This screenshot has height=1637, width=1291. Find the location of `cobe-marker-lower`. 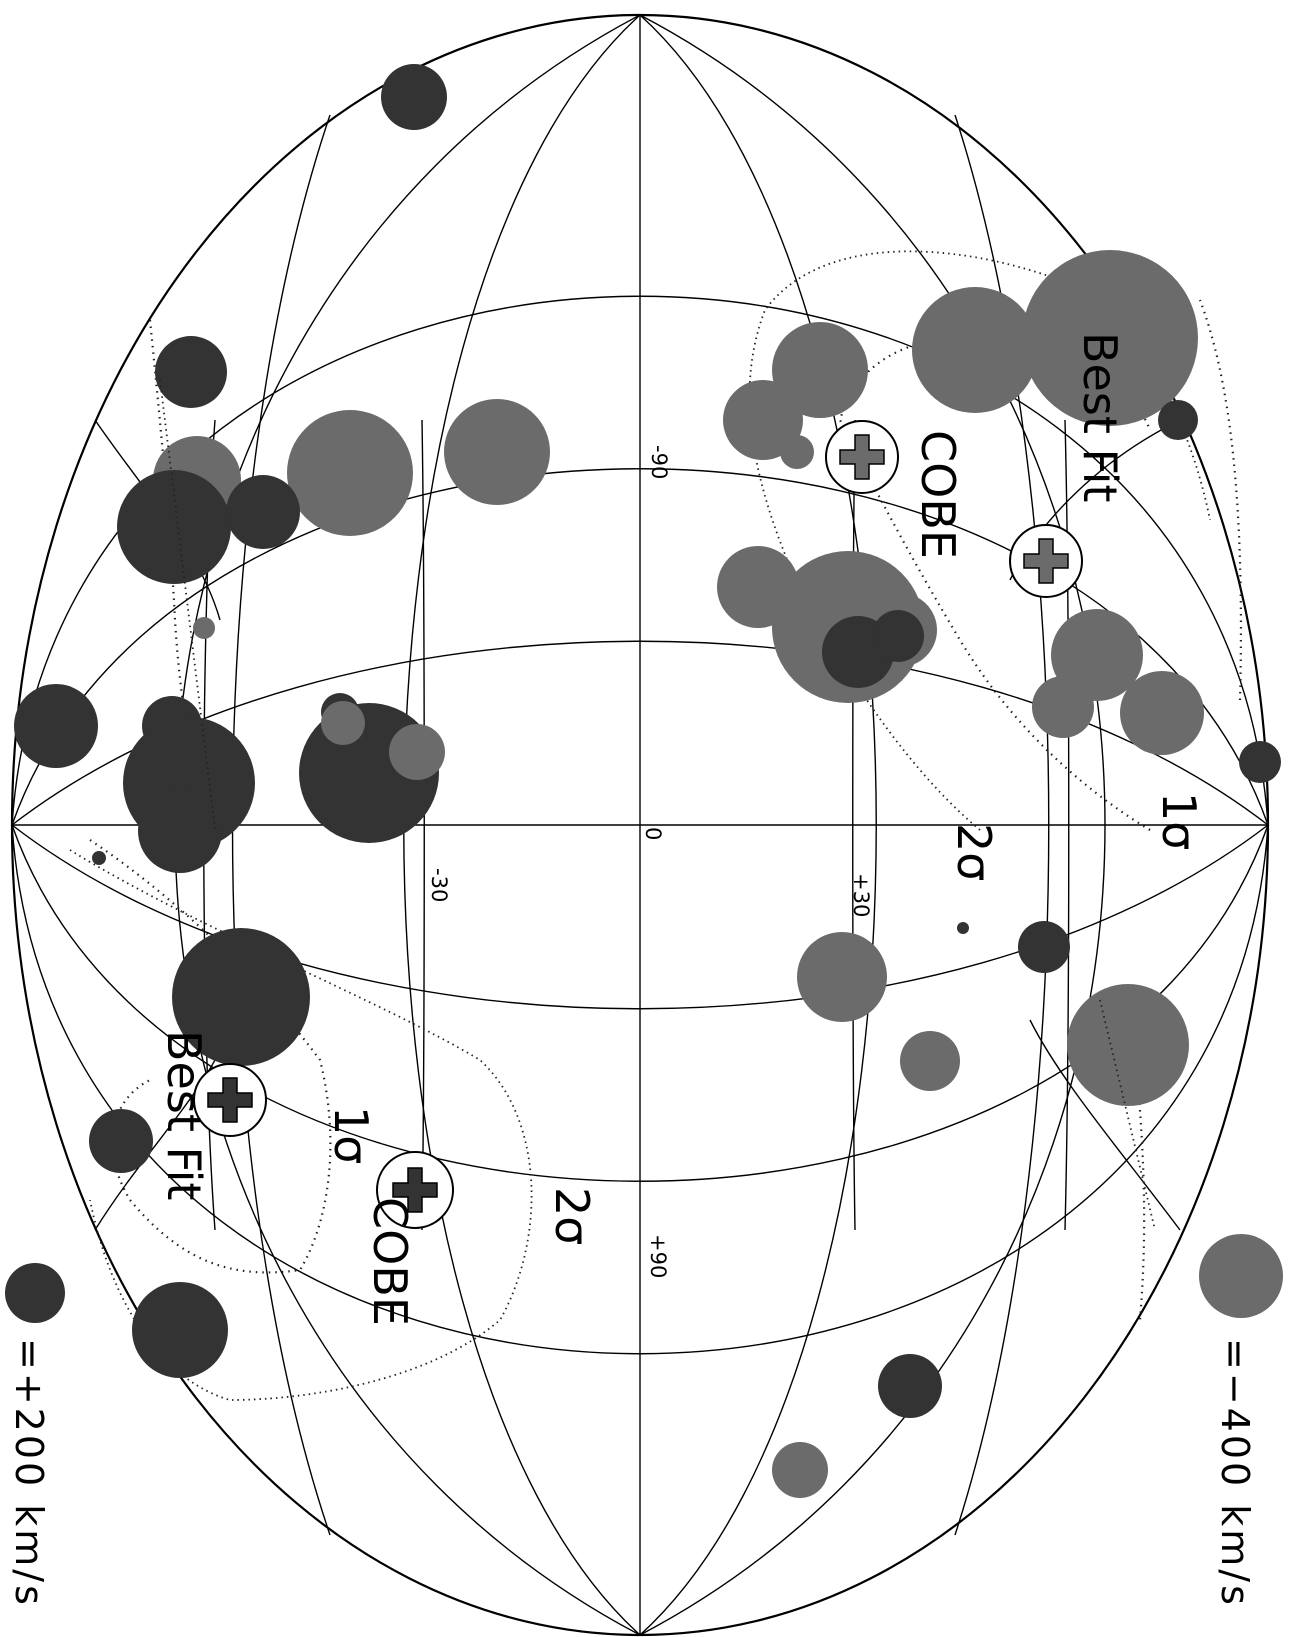

cobe-marker-lower is located at coordinates (415, 1190).